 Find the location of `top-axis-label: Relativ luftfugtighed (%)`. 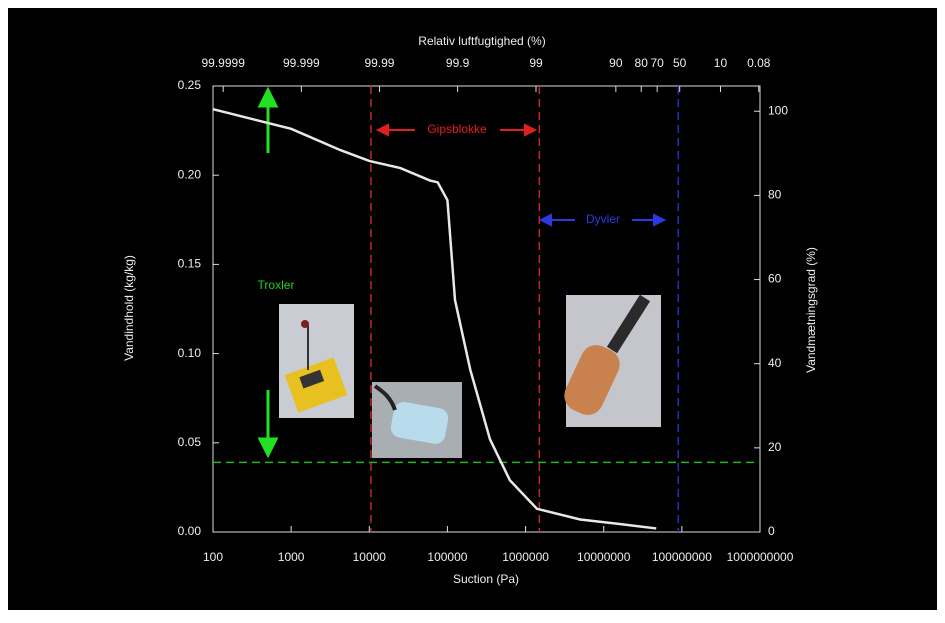

top-axis-label: Relativ luftfugtighed (%) is located at coordinates (481, 41).